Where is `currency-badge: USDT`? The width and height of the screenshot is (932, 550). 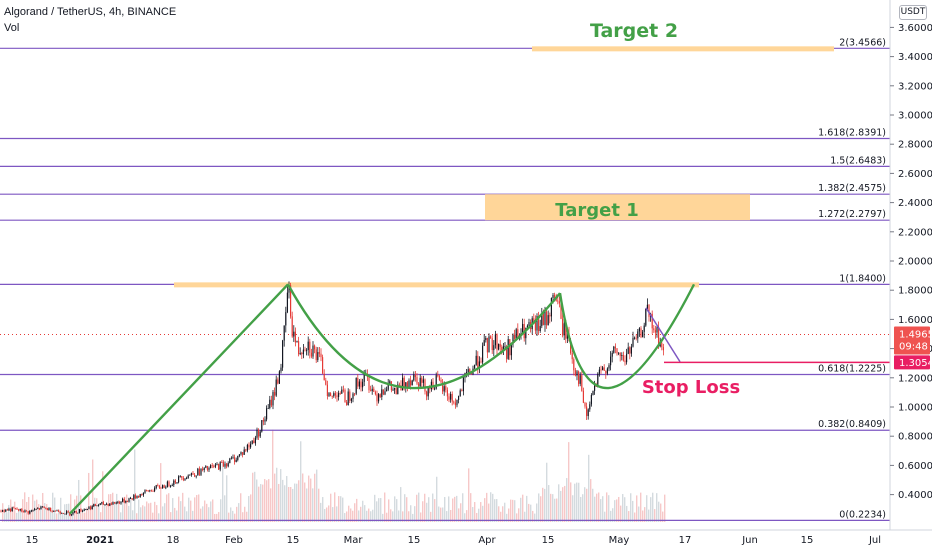 currency-badge: USDT is located at coordinates (913, 12).